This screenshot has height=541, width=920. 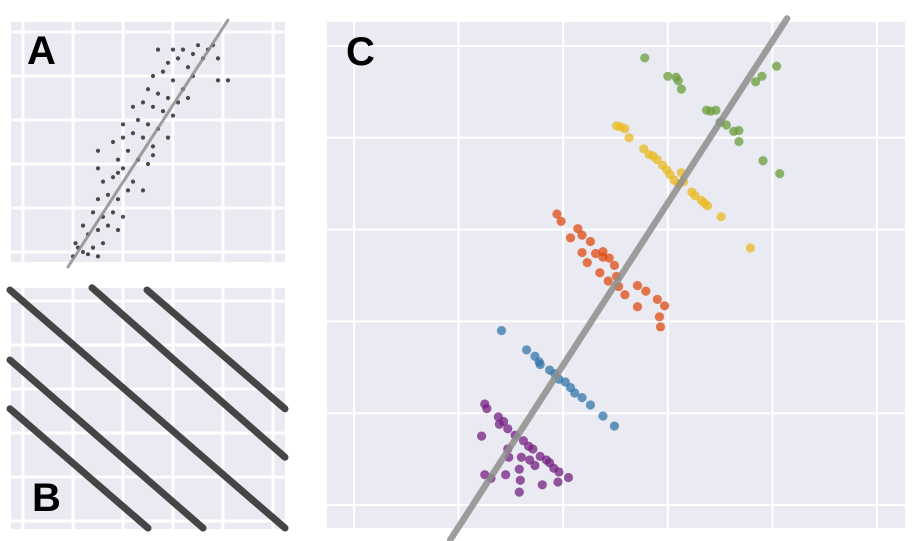 What do you see at coordinates (41, 51) in the screenshot?
I see `panel-label-a: A` at bounding box center [41, 51].